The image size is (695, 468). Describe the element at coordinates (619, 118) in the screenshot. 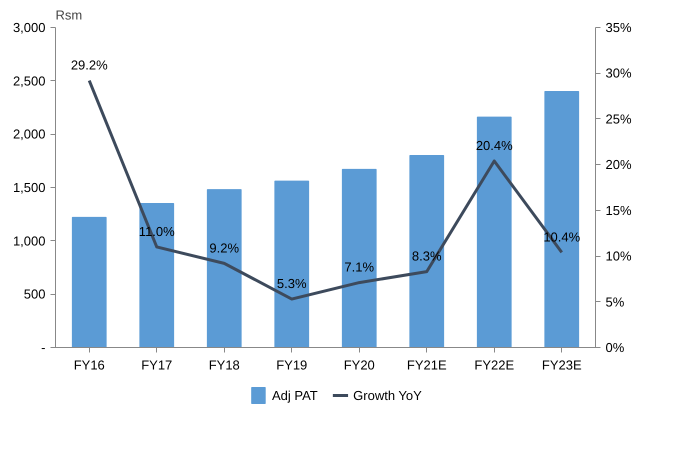

I see `y2-tick-label: 25%` at that location.